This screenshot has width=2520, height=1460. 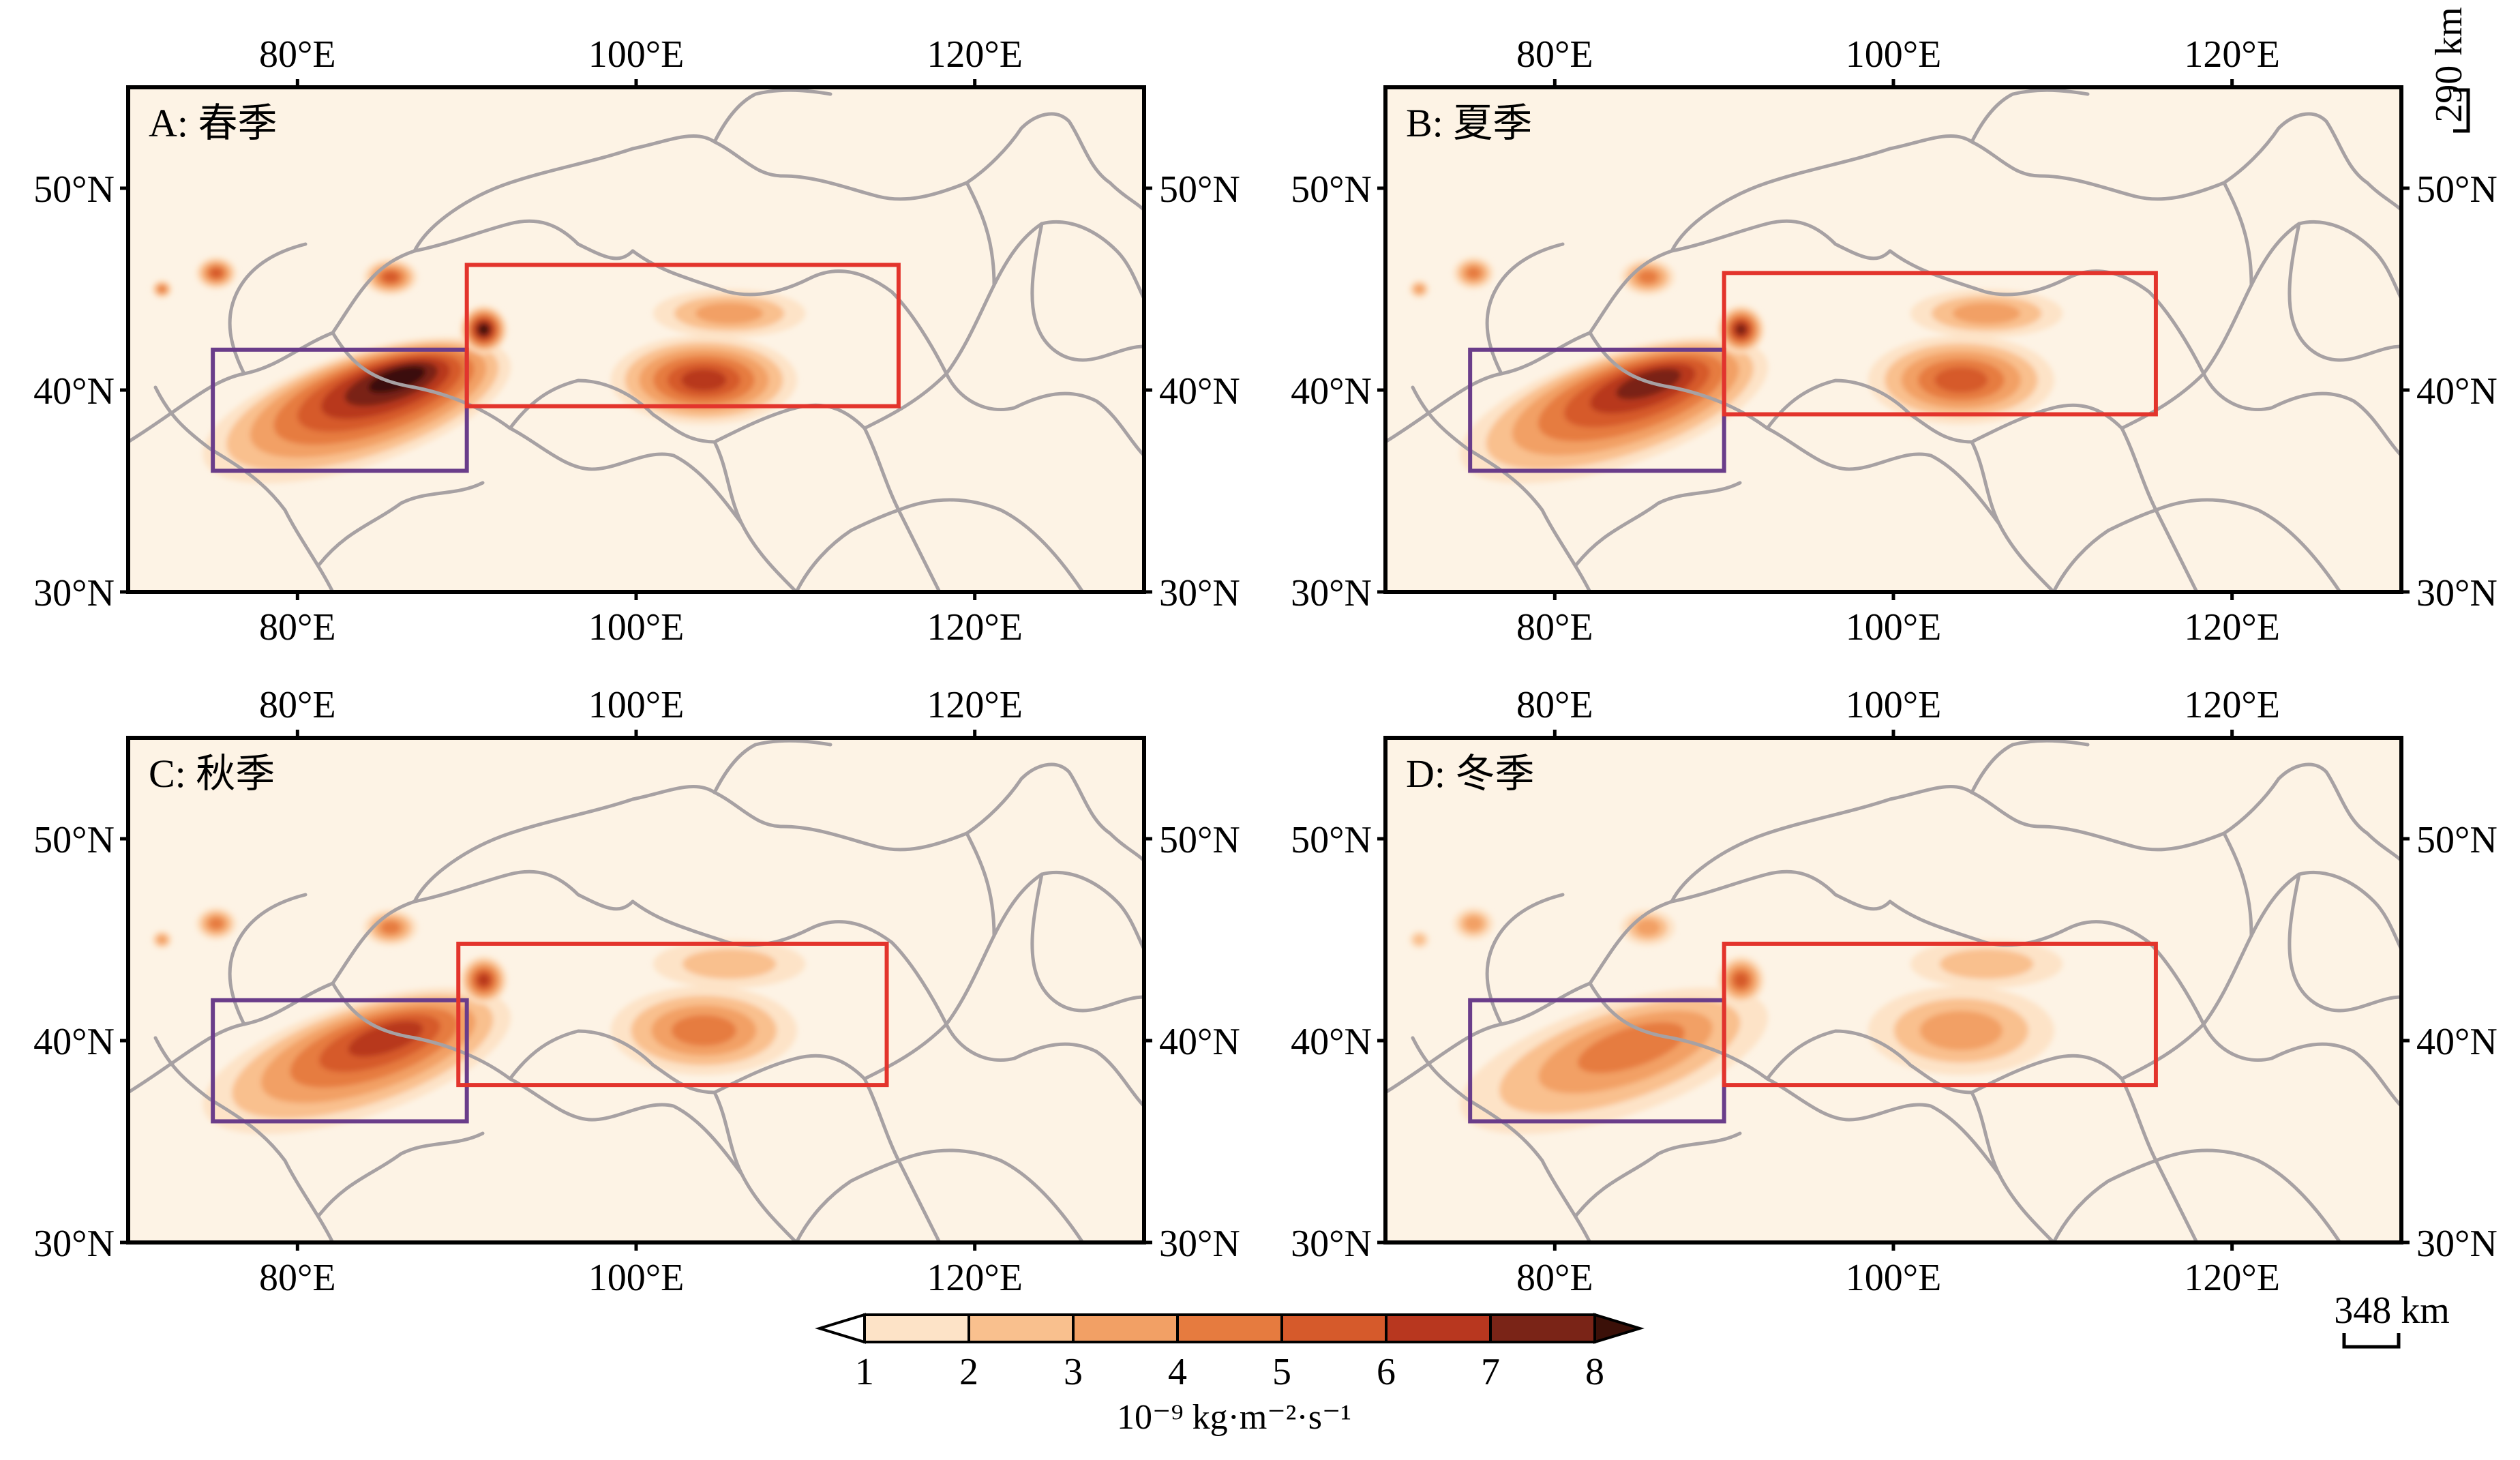 What do you see at coordinates (2392, 1311) in the screenshot?
I see `horizontal-scale-label: 348 km` at bounding box center [2392, 1311].